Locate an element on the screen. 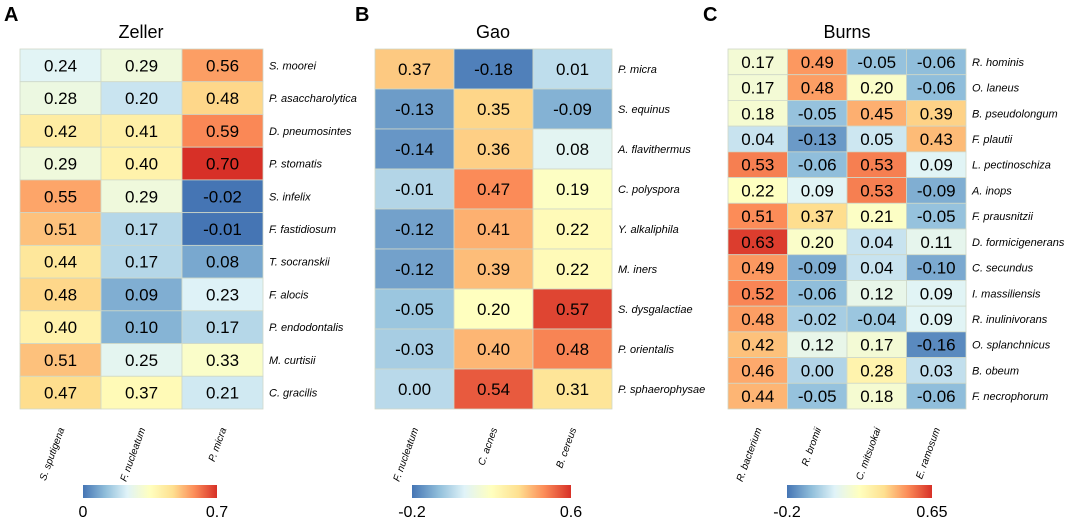 The width and height of the screenshot is (1065, 519). row-label: A. flavithermus is located at coordinates (654, 150).